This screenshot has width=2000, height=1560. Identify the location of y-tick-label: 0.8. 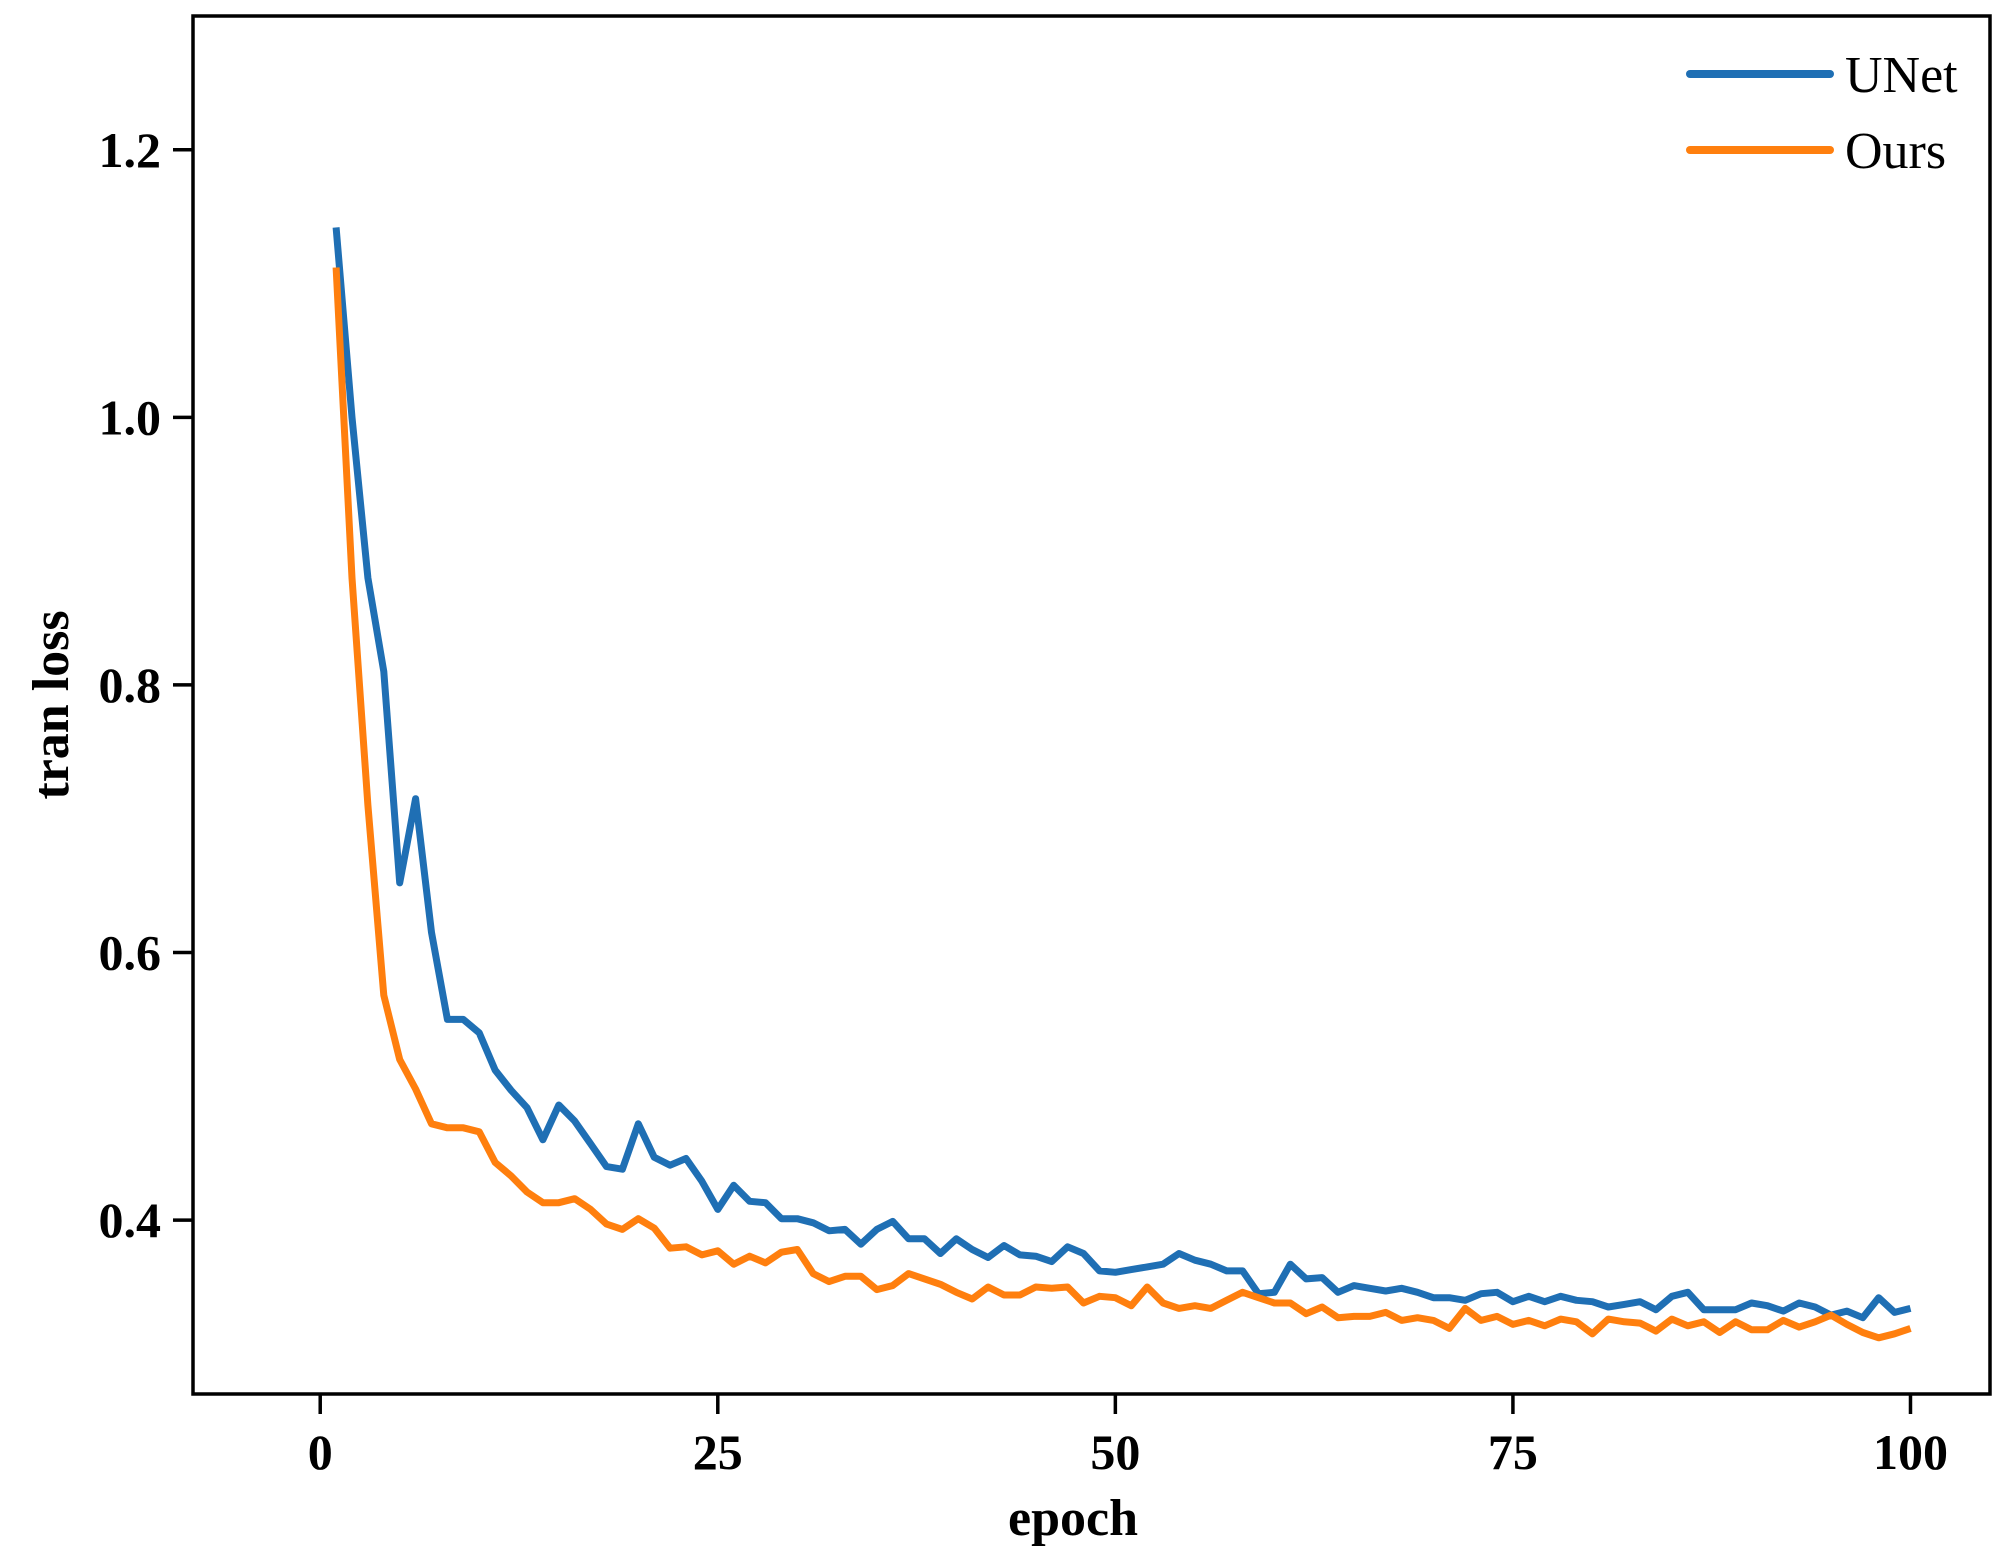
(130, 685).